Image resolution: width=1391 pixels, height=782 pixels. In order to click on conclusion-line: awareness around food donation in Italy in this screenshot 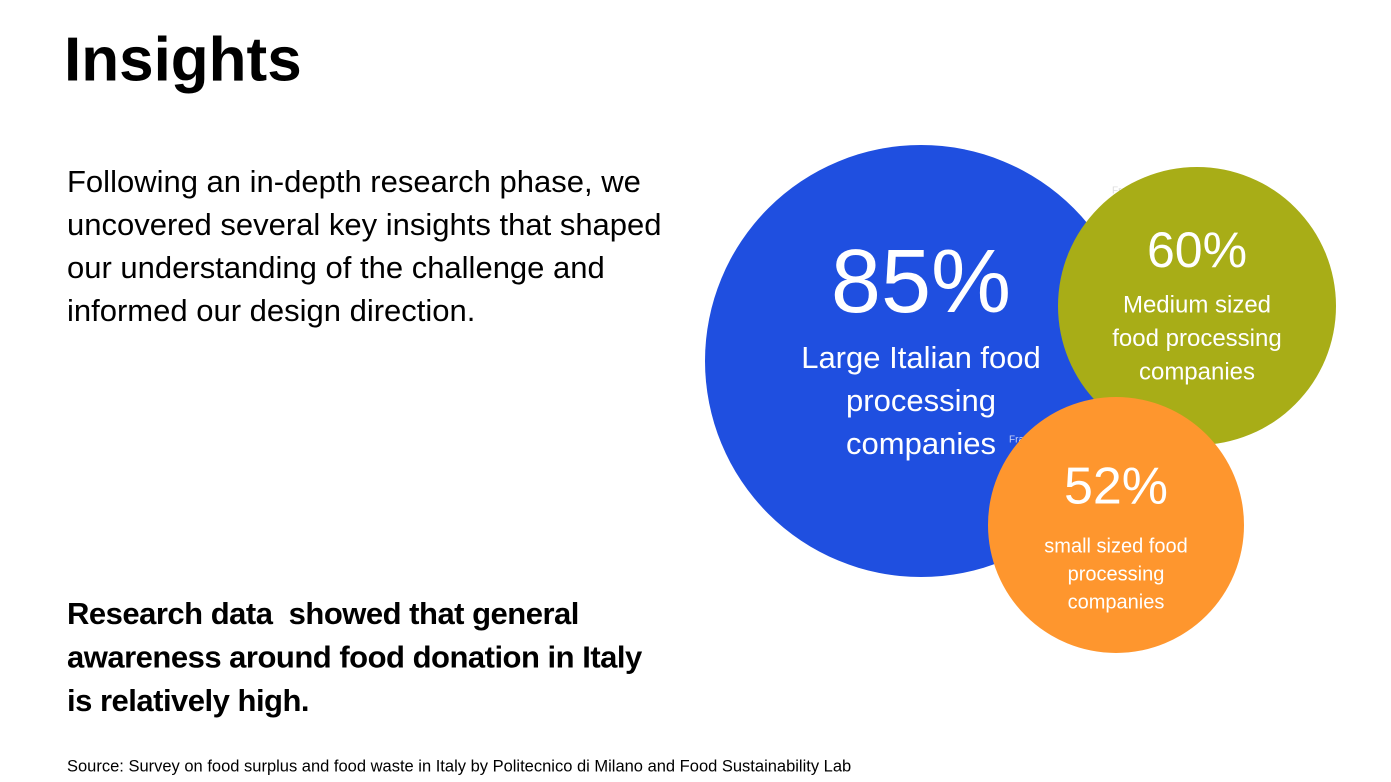, I will do `click(355, 657)`.